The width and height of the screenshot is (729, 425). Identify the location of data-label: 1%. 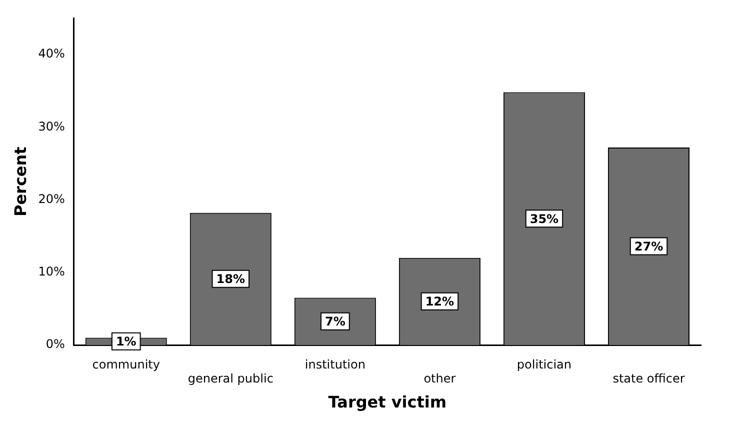
(126, 341).